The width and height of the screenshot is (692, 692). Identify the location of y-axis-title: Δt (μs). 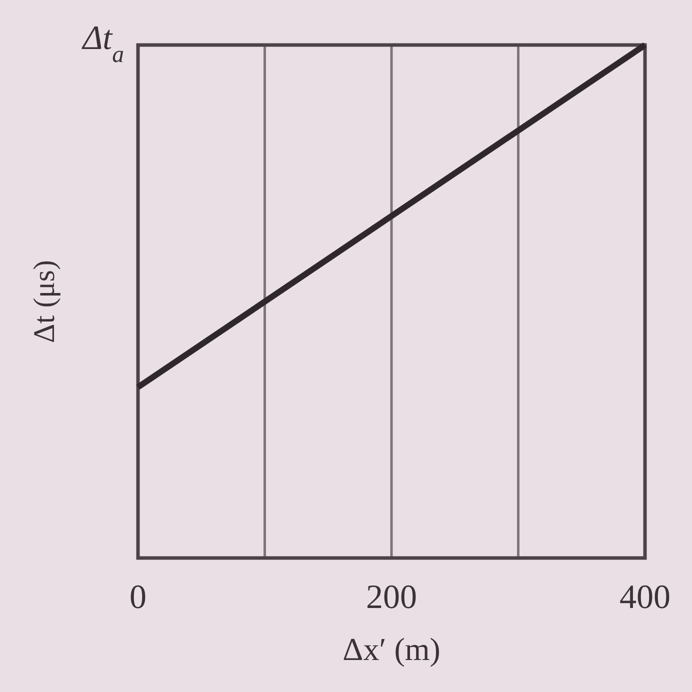
(44, 301).